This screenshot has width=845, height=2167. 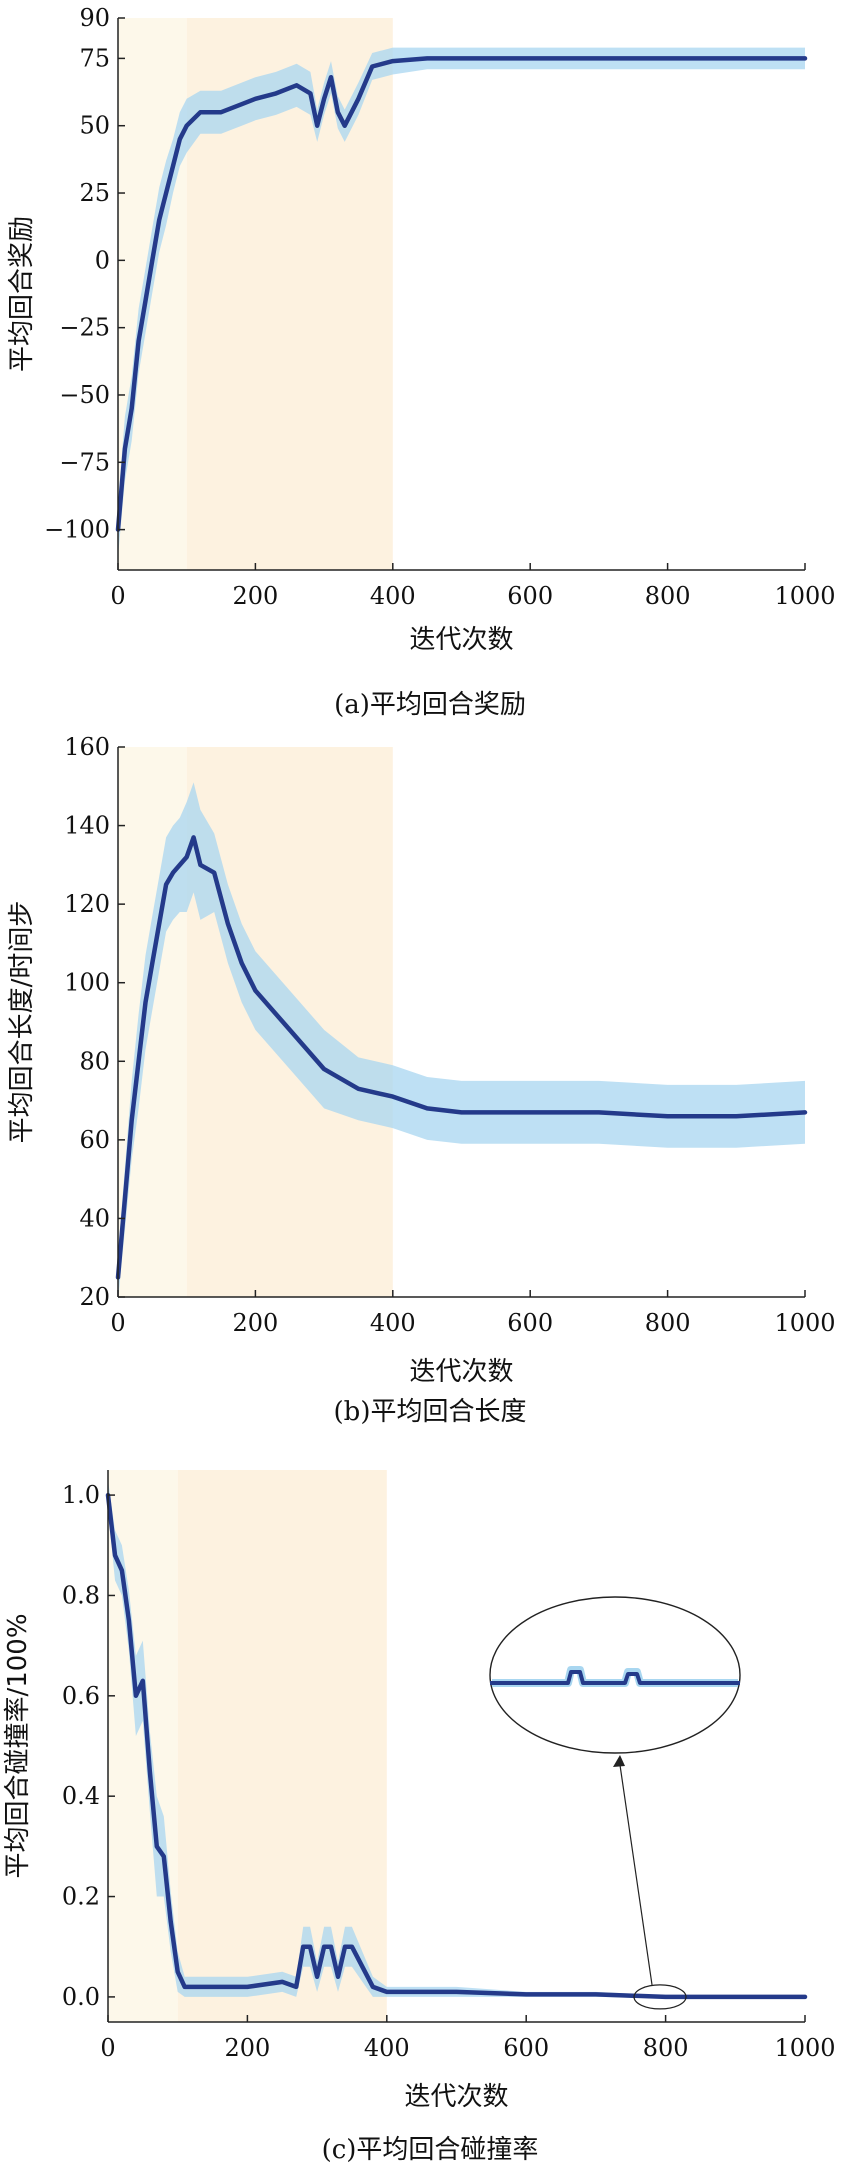 I want to click on chart-a-x-tick-label-200: 200, so click(x=255, y=596).